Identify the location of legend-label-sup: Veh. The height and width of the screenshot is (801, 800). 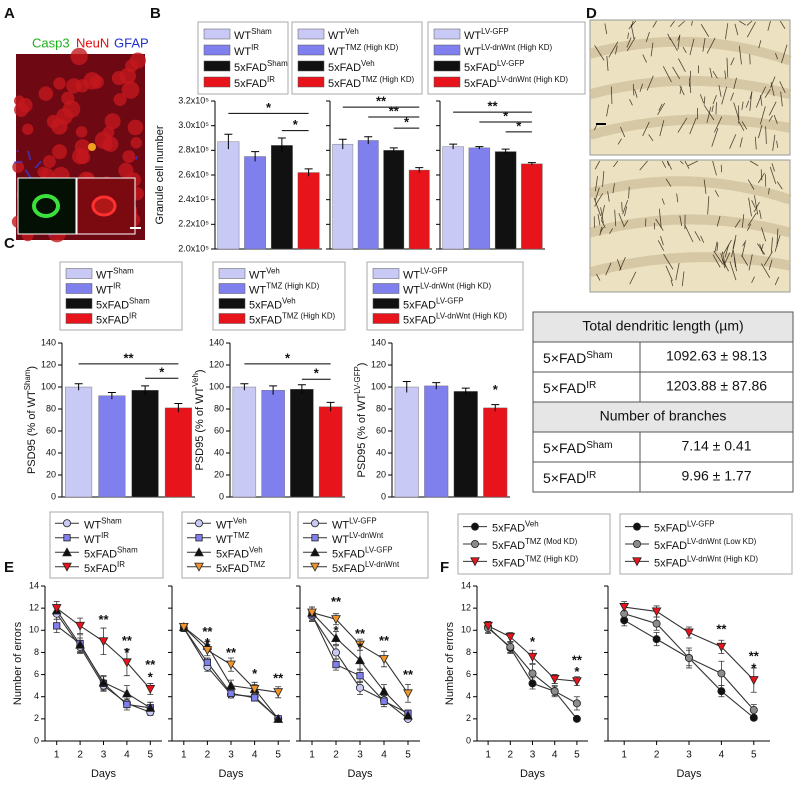
(289, 301).